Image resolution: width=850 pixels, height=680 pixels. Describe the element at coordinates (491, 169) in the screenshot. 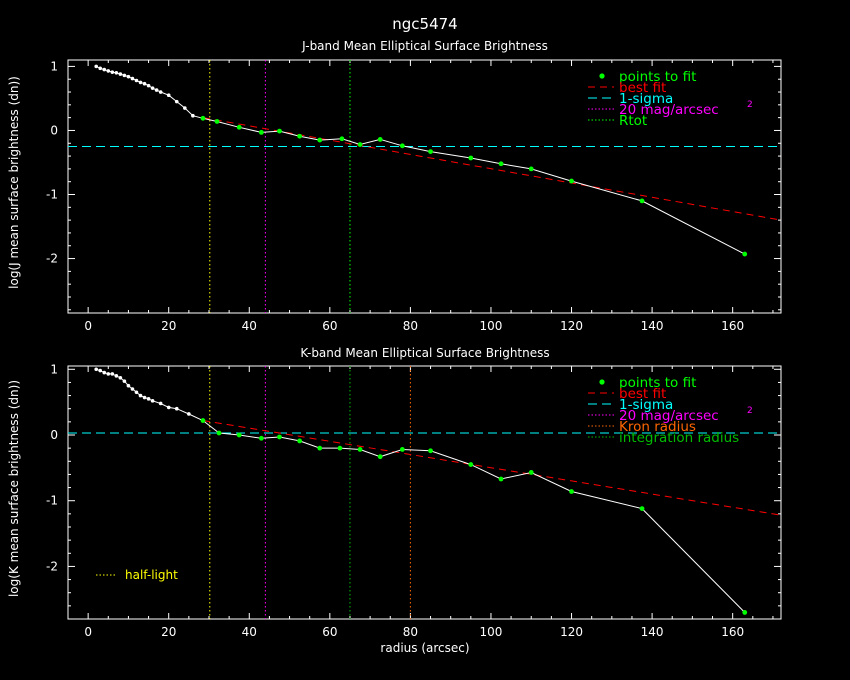

I see `j-best-fit-line` at that location.